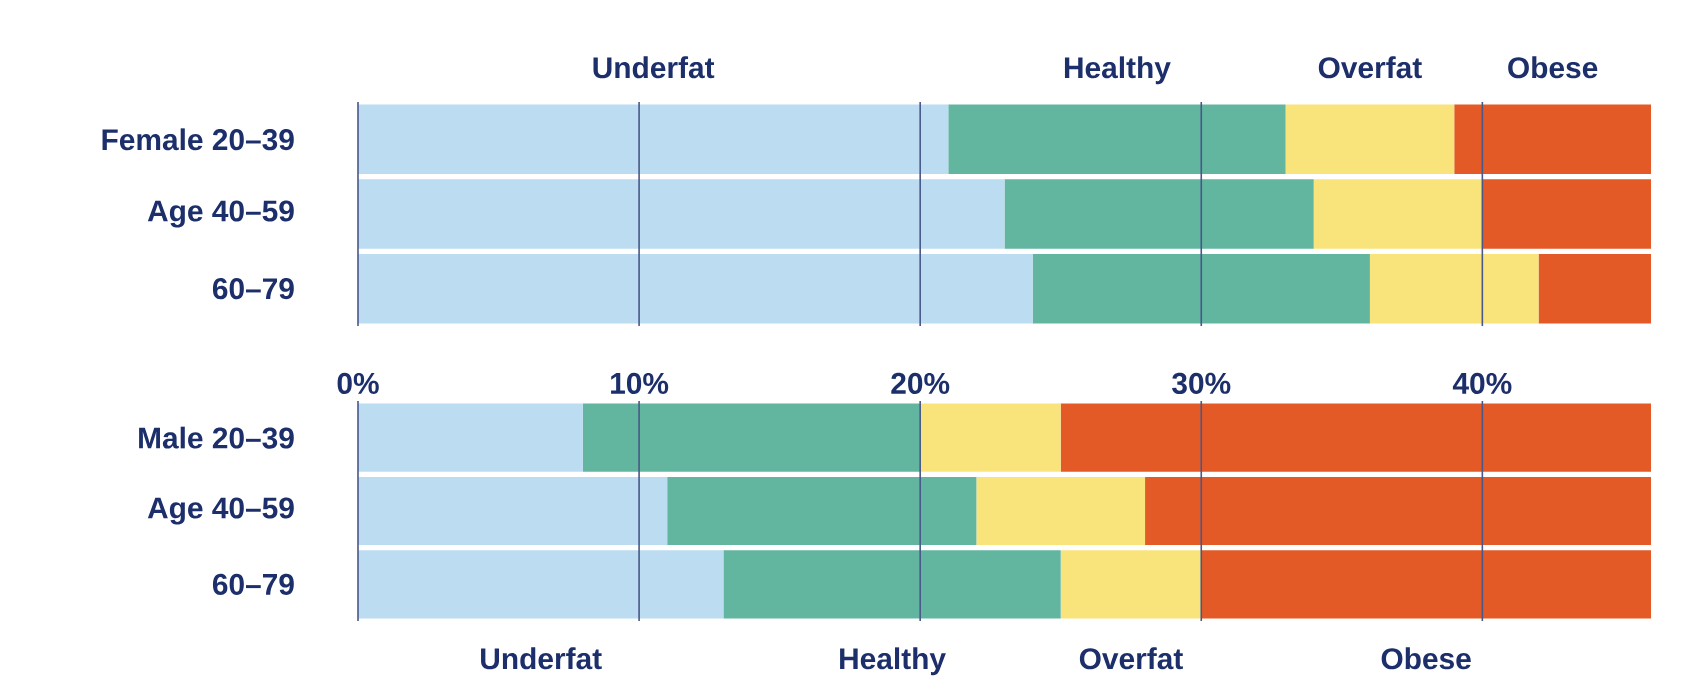  Describe the element at coordinates (640, 383) in the screenshot. I see `x-tick-label: 10%` at that location.